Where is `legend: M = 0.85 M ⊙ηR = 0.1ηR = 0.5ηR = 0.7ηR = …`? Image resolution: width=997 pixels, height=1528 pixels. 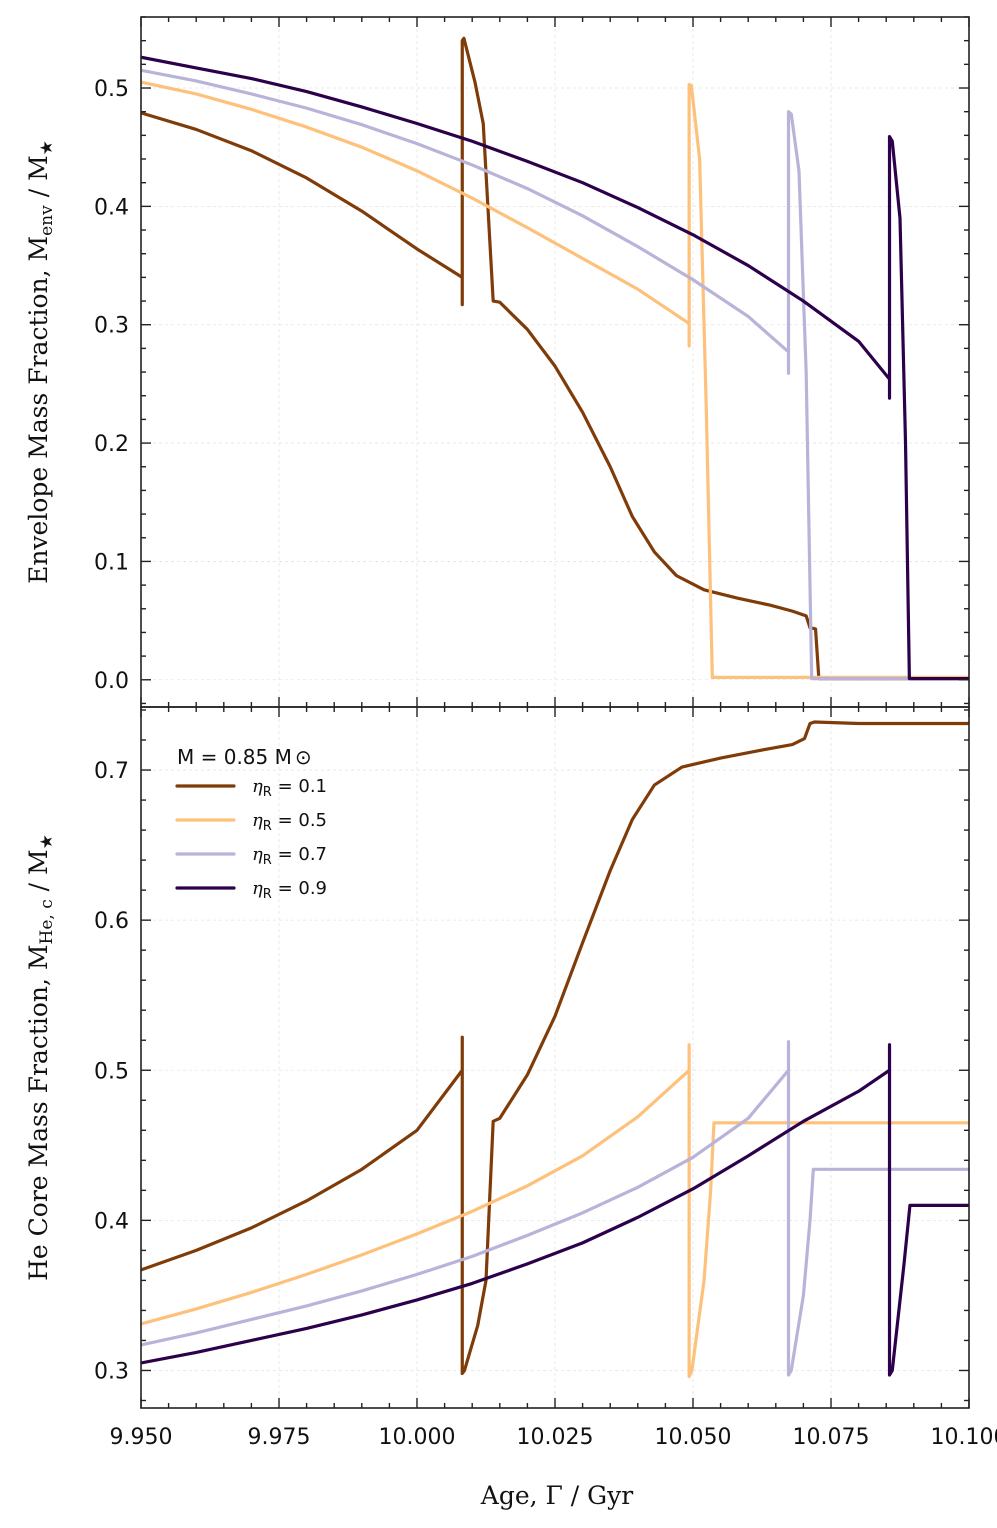
legend: M = 0.85 M ⊙ηR = 0.1ηR = 0.5ηR = 0.7ηR = … is located at coordinates (251, 823).